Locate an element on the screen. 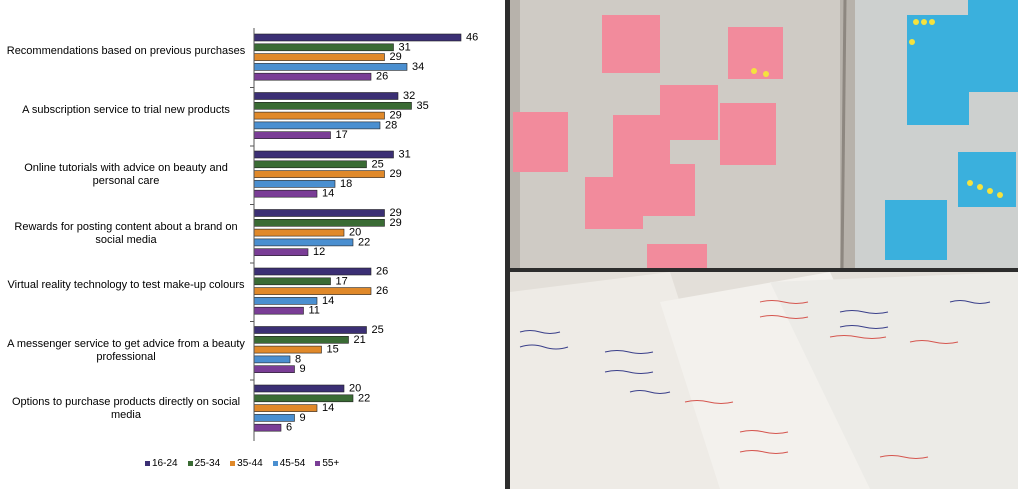  bar-5-55+ is located at coordinates (278, 310).